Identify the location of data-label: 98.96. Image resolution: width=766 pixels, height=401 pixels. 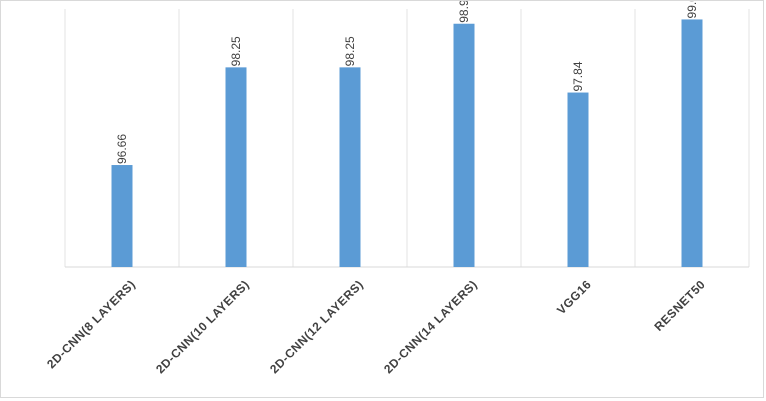
(464, 12).